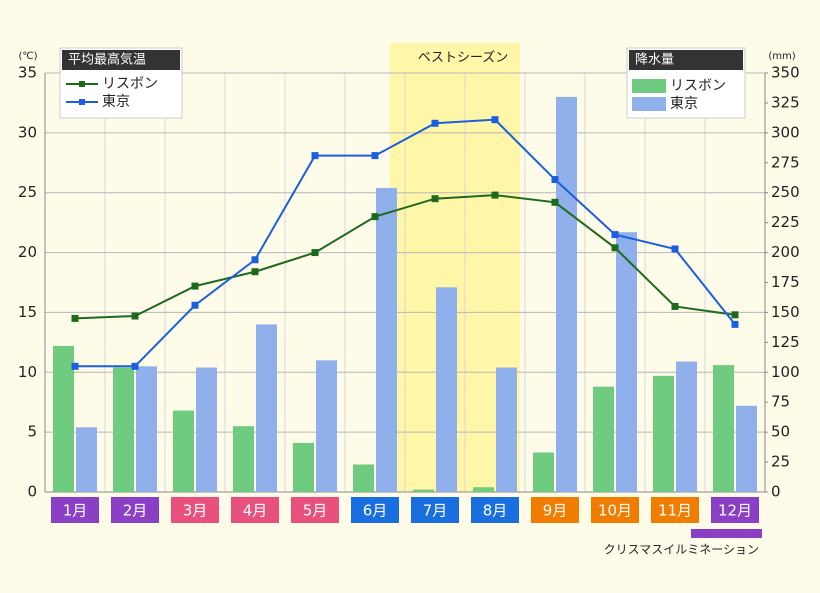 The height and width of the screenshot is (593, 820). What do you see at coordinates (27, 73) in the screenshot?
I see `y-tick-label: 35` at bounding box center [27, 73].